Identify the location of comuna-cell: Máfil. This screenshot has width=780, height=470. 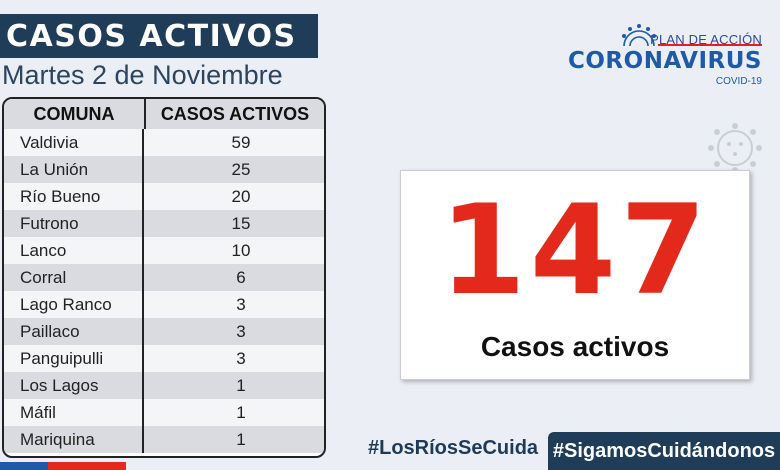
(74, 412).